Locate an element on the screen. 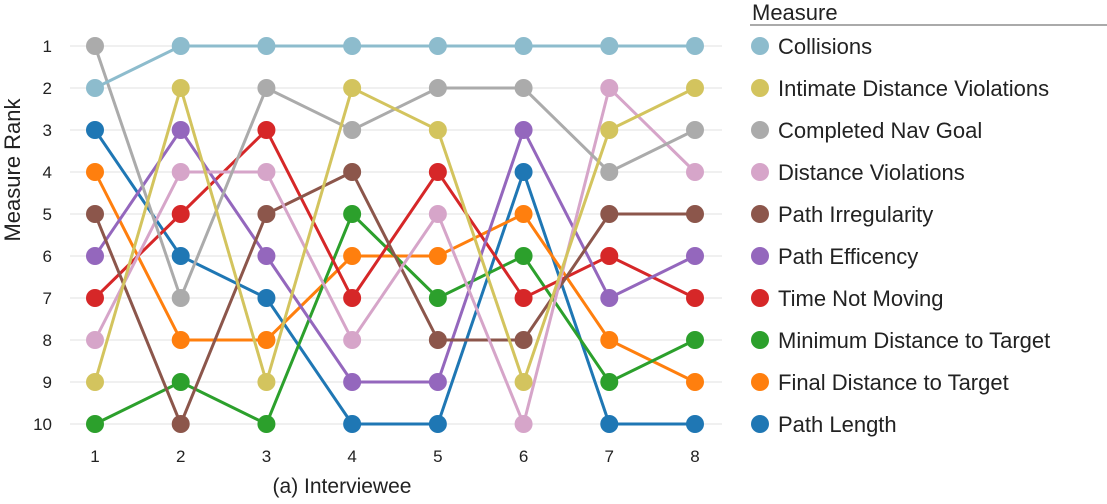 The width and height of the screenshot is (1107, 504). legend-item: Distance Violations is located at coordinates (858, 172).